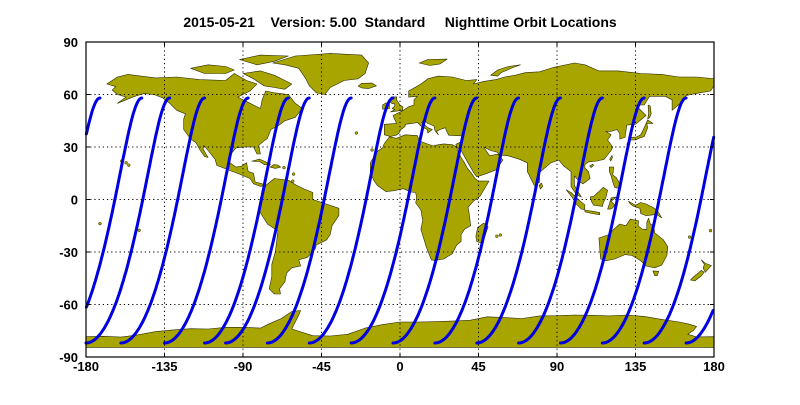 The image size is (800, 405). Describe the element at coordinates (68, 252) in the screenshot. I see `y-tick-label: -30` at that location.